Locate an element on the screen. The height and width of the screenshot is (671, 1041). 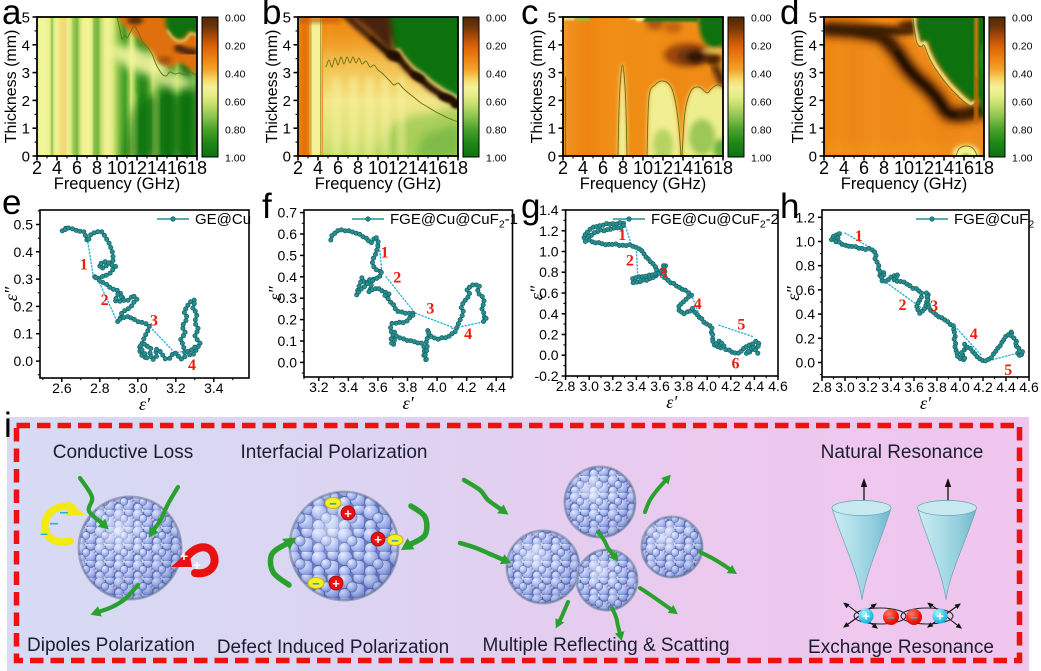
svg-text: FGE@CuF2 is located at coordinates (994, 221).